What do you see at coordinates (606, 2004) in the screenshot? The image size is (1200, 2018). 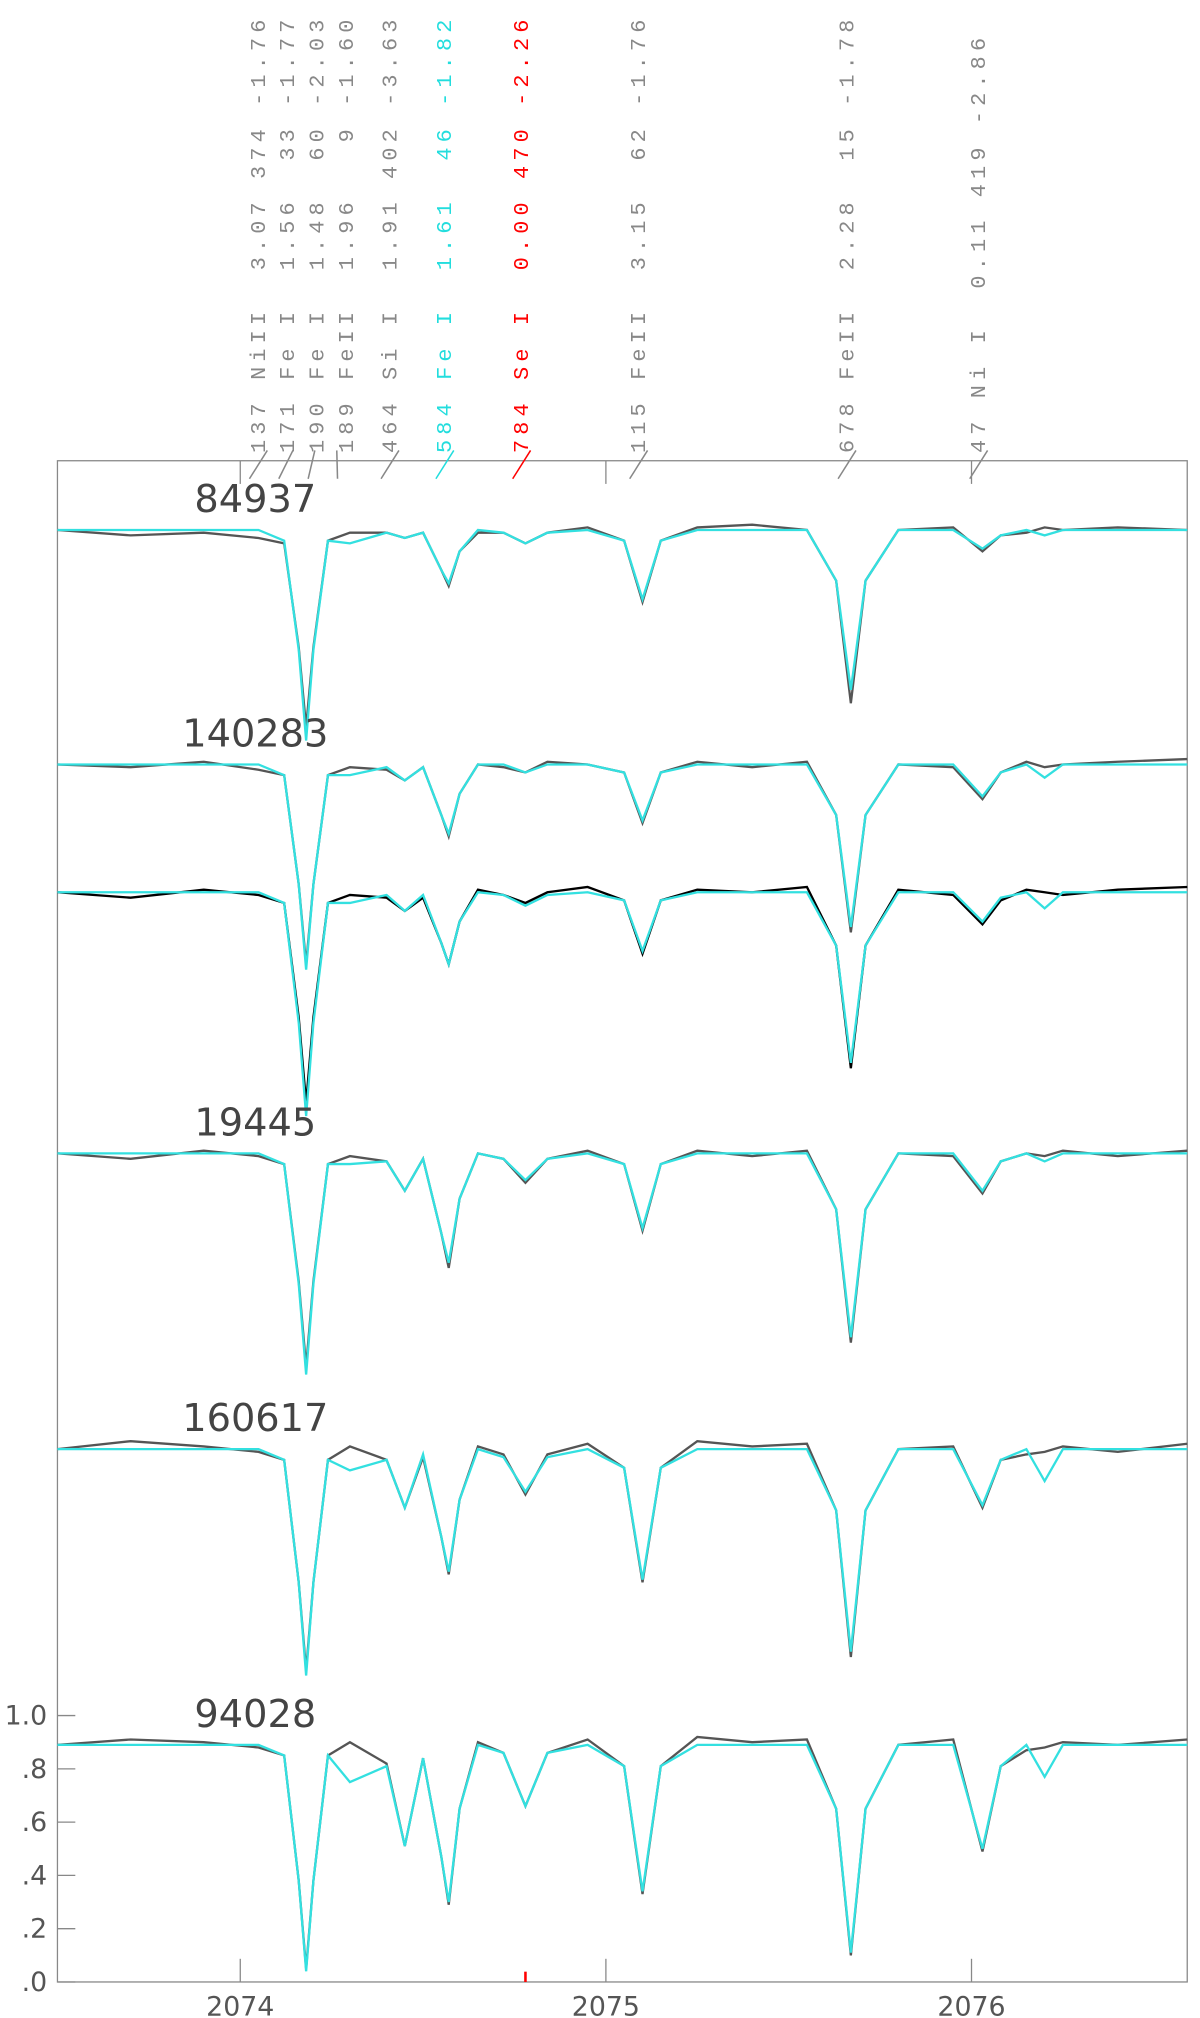 I see `x-tick-label: 2075` at bounding box center [606, 2004].